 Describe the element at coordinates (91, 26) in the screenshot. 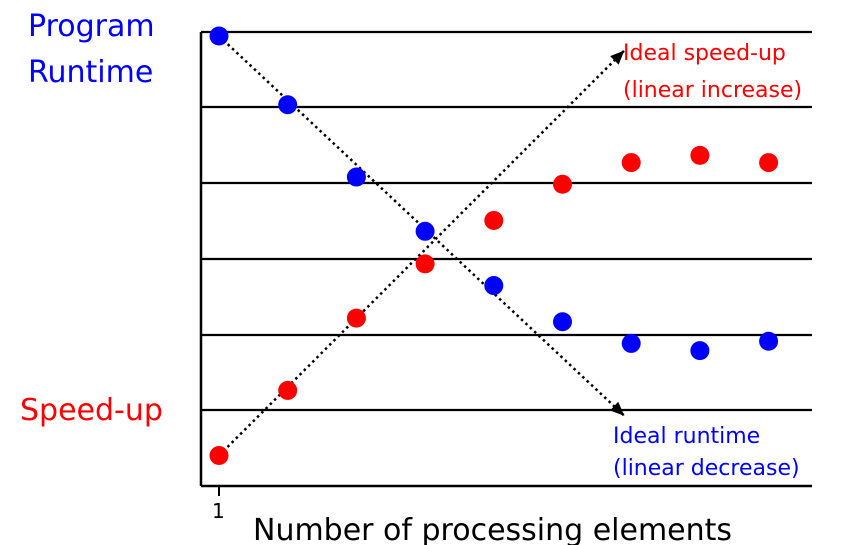

I see `runtime-axis-label-line1: Program` at that location.